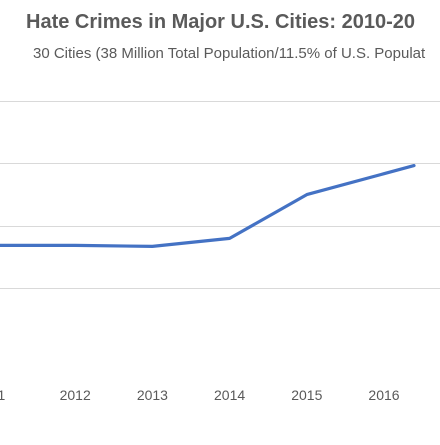 This screenshot has height=445, width=440. Describe the element at coordinates (75, 395) in the screenshot. I see `x-tick-label: 2012` at that location.